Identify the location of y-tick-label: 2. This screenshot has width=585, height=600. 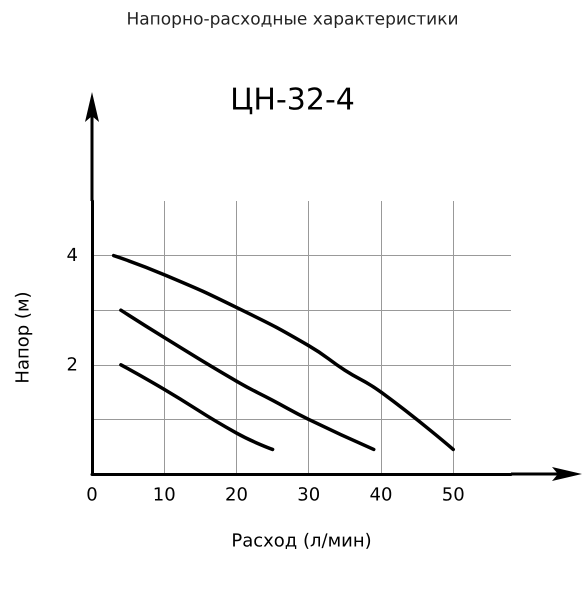
(72, 365).